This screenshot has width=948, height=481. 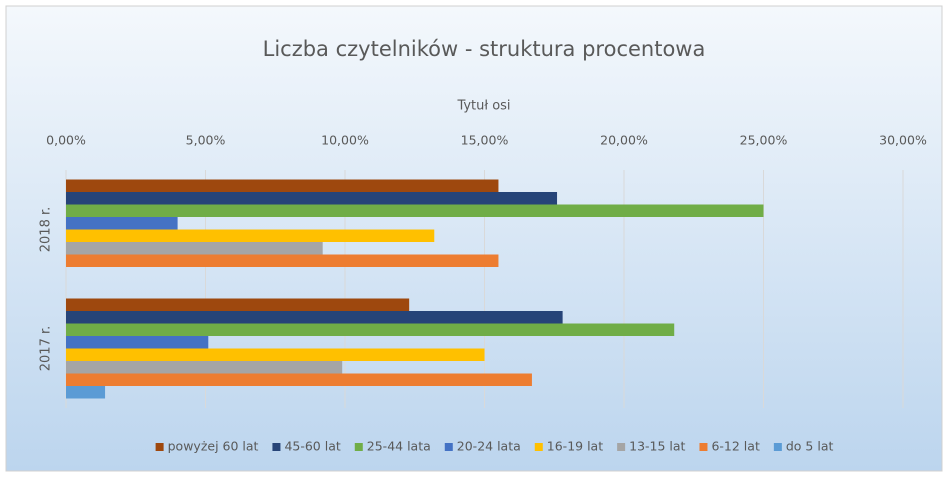 I want to click on legend-label: 6-12 lat, so click(x=735, y=446).